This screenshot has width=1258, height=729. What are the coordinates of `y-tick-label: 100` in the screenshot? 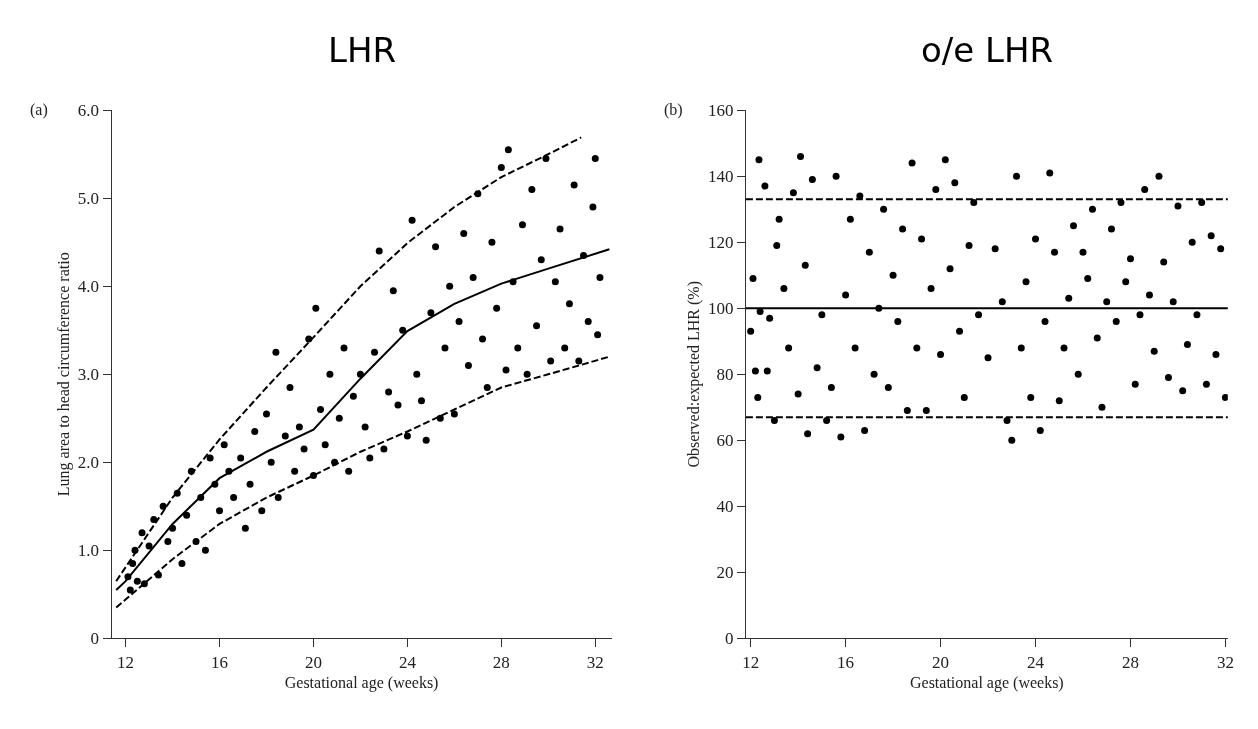 It's located at (721, 309).